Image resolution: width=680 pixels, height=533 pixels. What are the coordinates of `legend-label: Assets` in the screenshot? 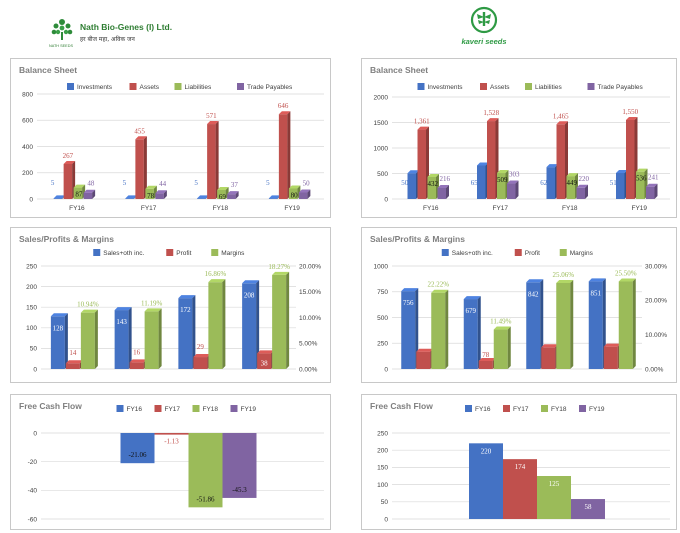 It's located at (150, 87).